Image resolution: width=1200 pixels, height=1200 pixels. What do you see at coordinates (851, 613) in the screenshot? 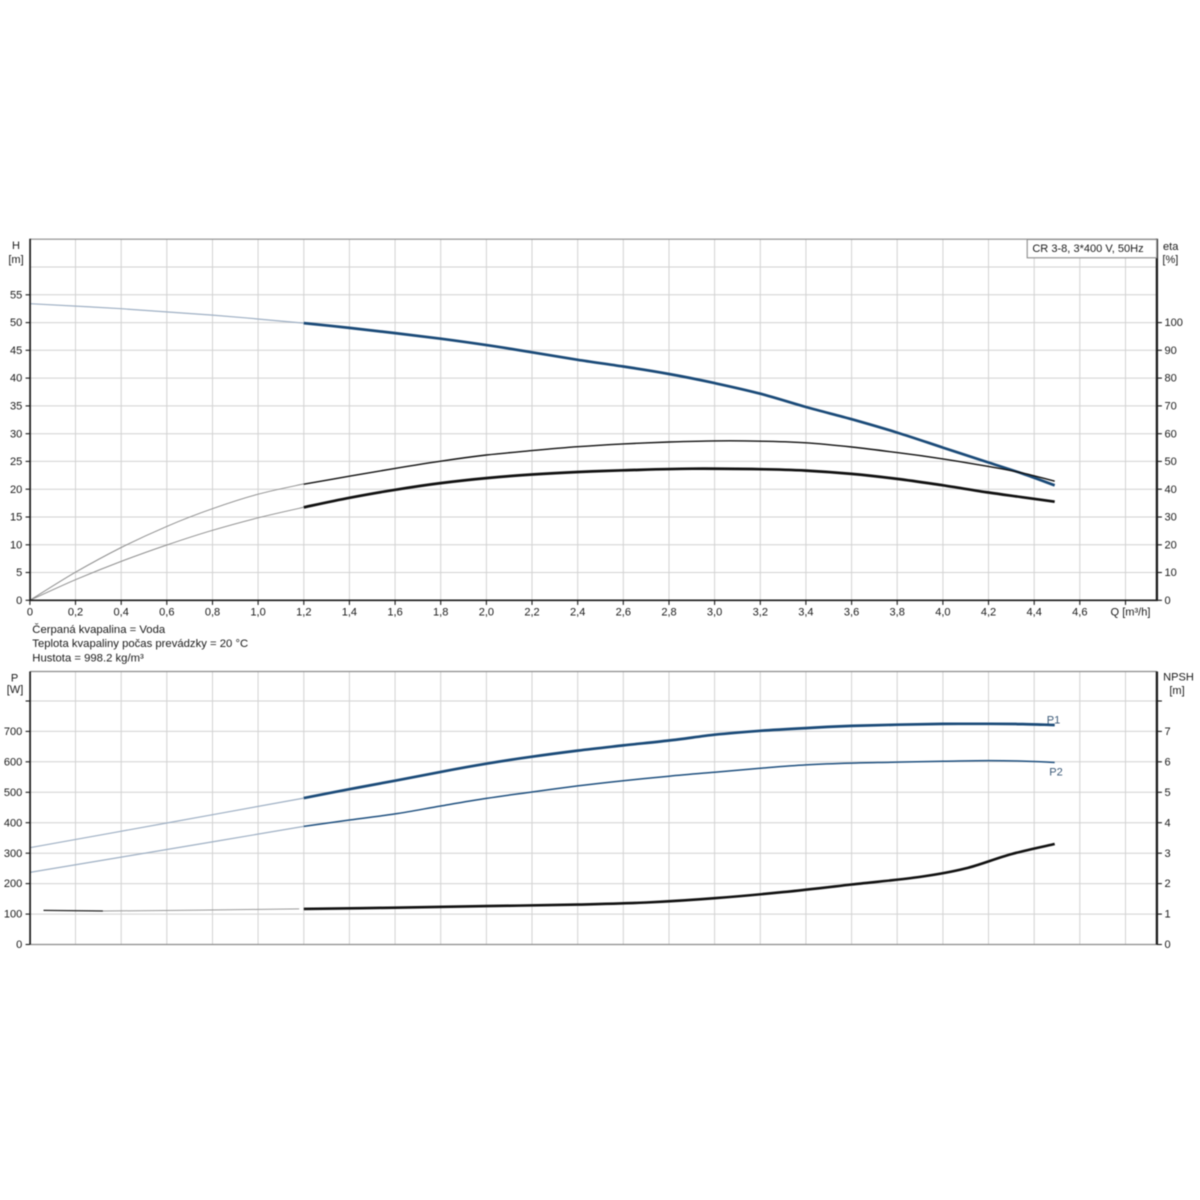
I see `svg-text: 3,6` at bounding box center [851, 613].